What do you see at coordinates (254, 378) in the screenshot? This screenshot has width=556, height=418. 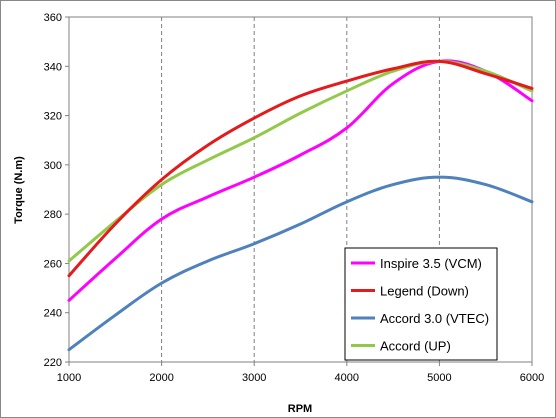 I see `x-tick-label-3000: 3000` at bounding box center [254, 378].